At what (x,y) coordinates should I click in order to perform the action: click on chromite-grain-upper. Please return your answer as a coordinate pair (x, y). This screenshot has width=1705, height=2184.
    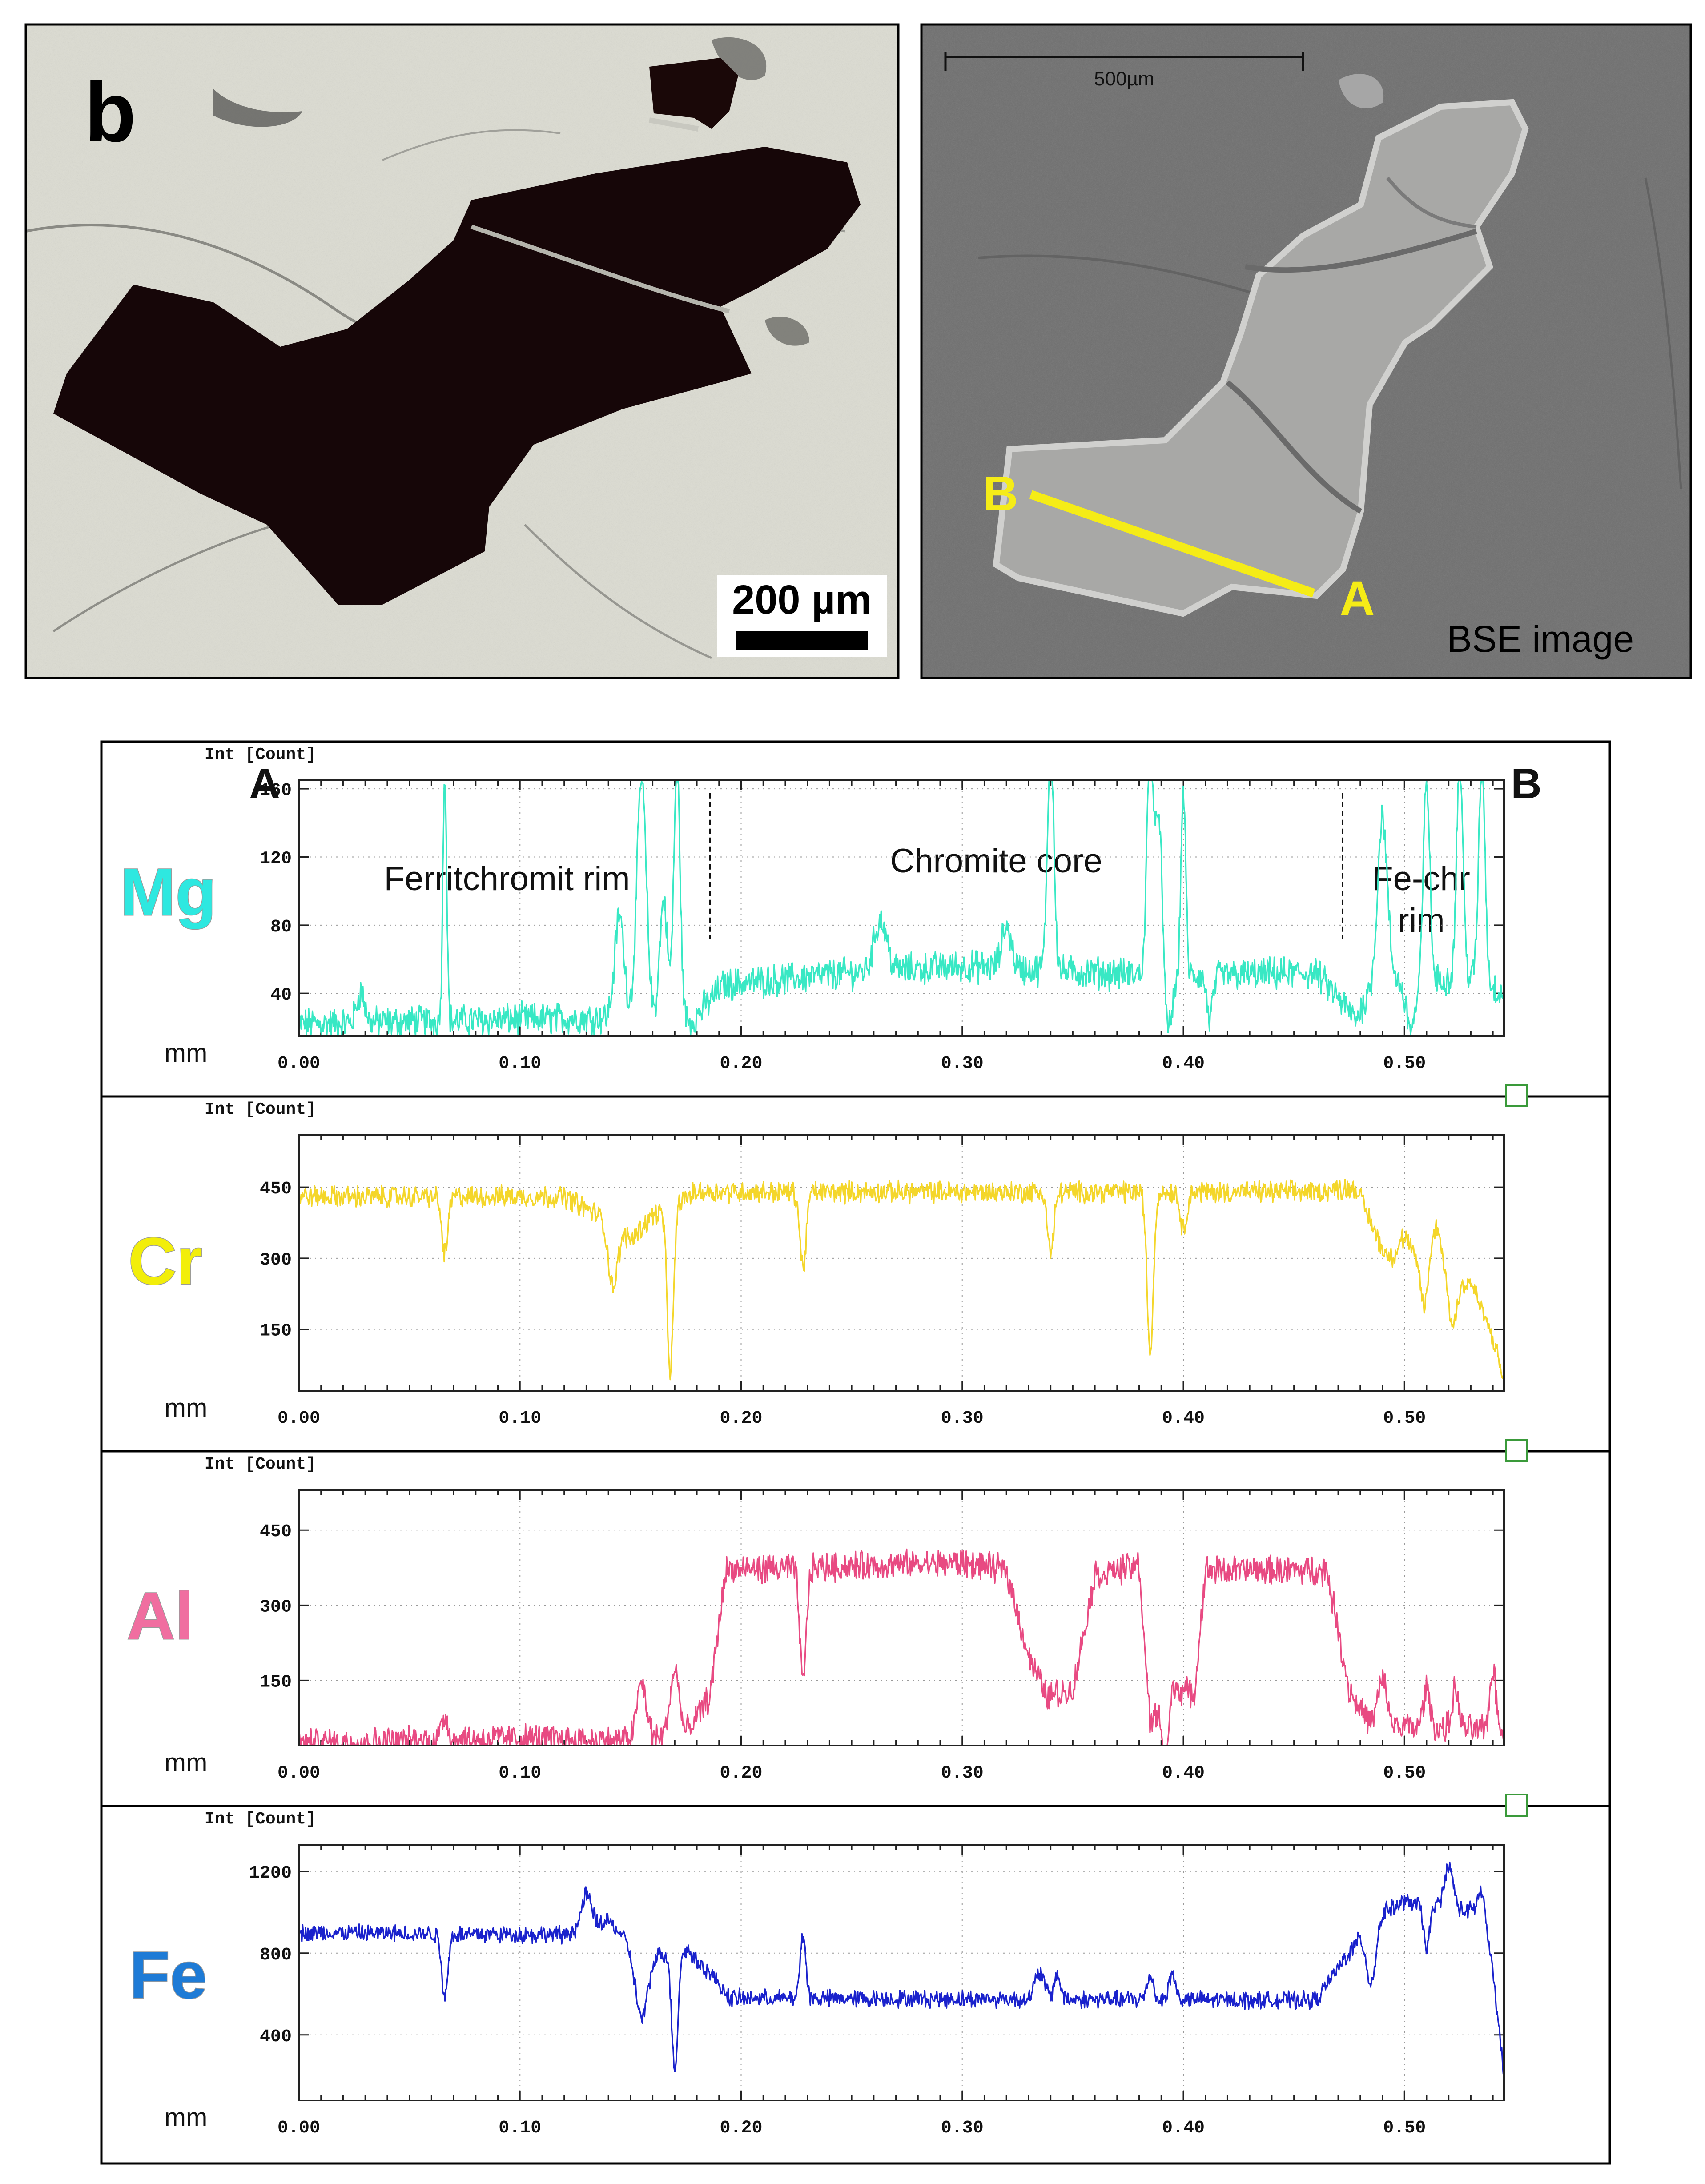
    Looking at the image, I should click on (693, 93).